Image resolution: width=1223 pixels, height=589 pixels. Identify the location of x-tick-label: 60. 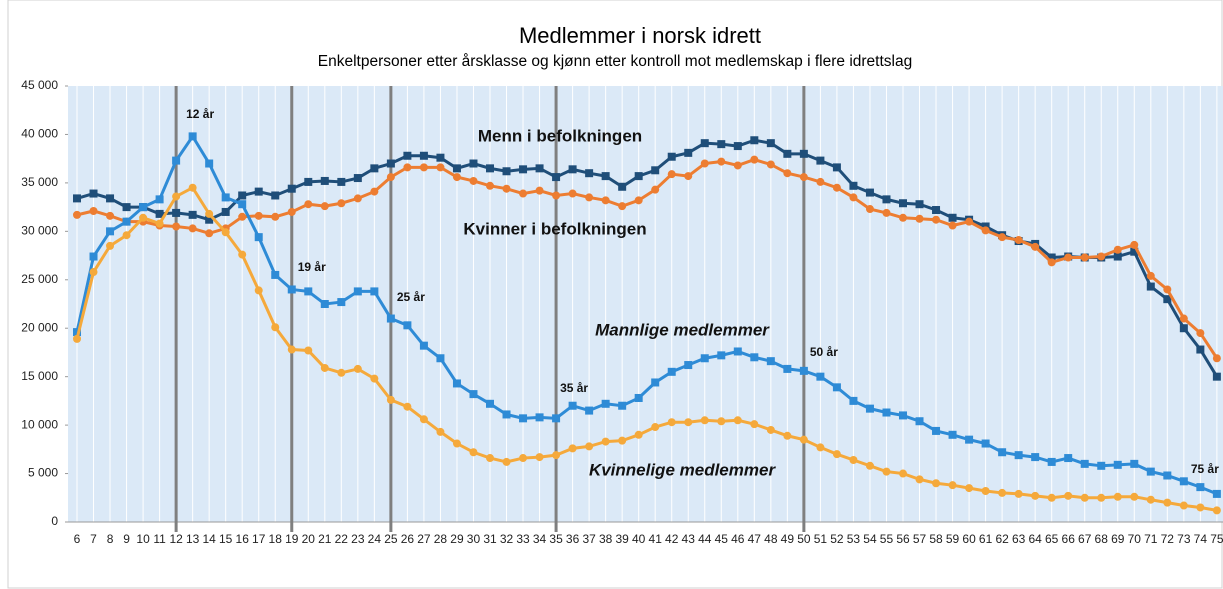
(969, 539).